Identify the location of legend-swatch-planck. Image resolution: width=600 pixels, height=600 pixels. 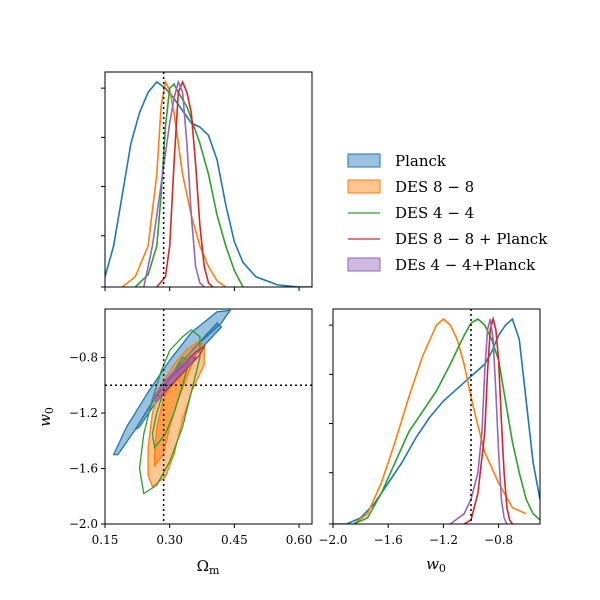
(364, 160).